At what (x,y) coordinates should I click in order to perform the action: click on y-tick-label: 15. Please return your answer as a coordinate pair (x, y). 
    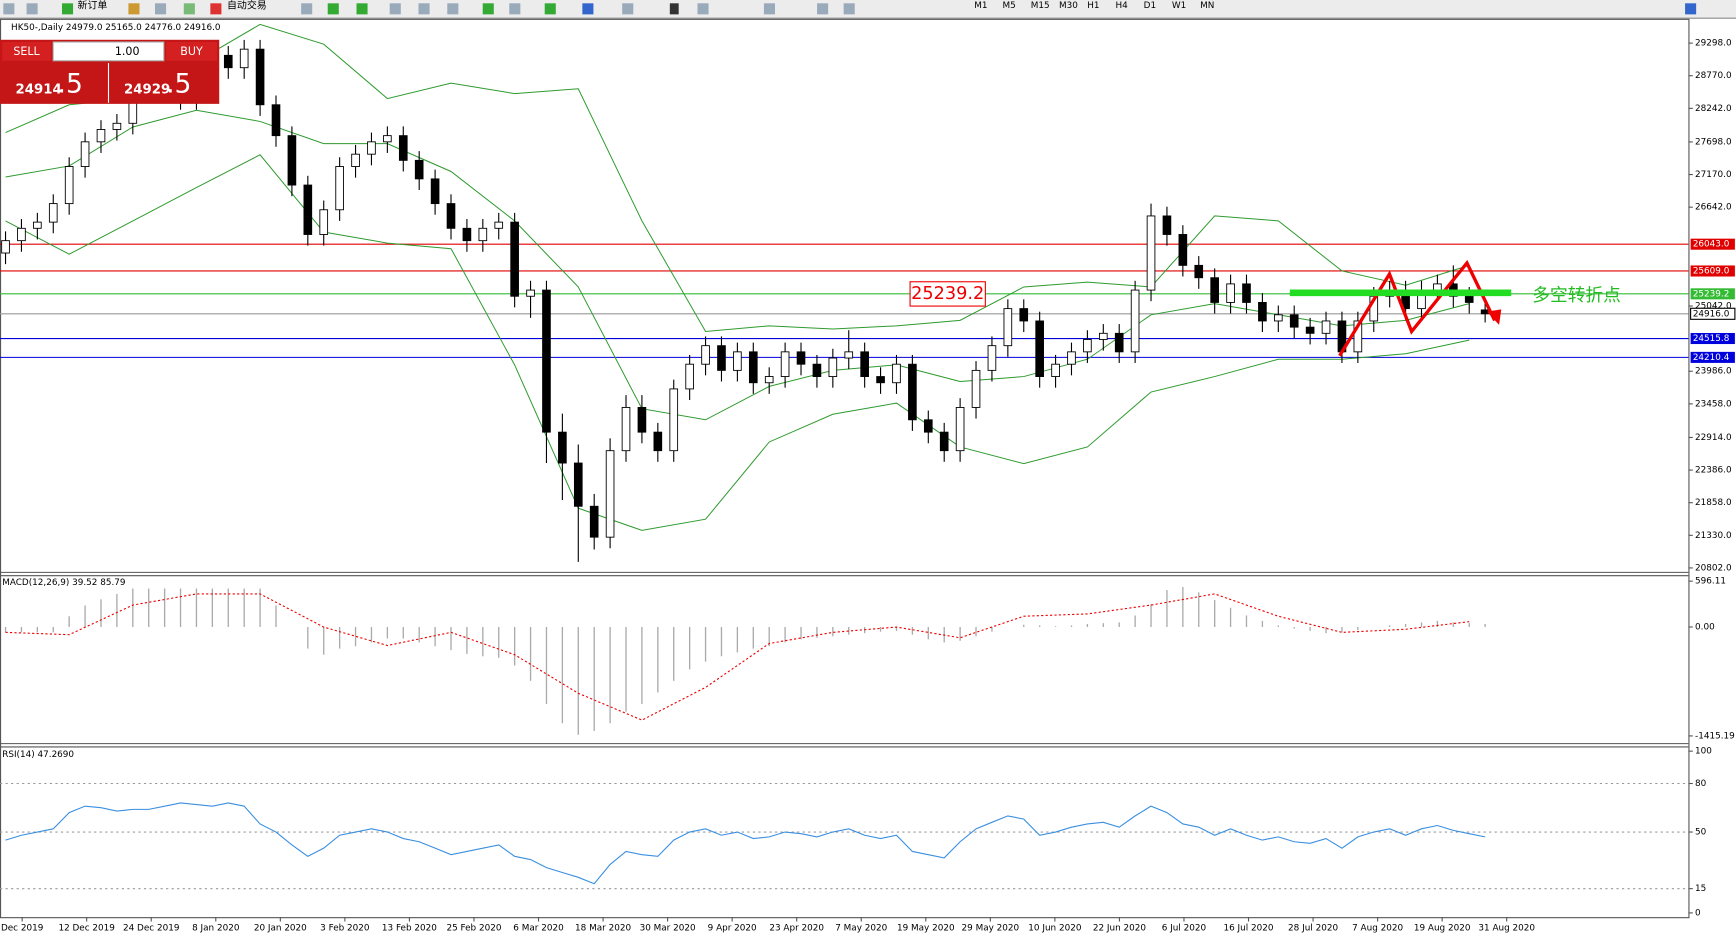
    Looking at the image, I should click on (1700, 889).